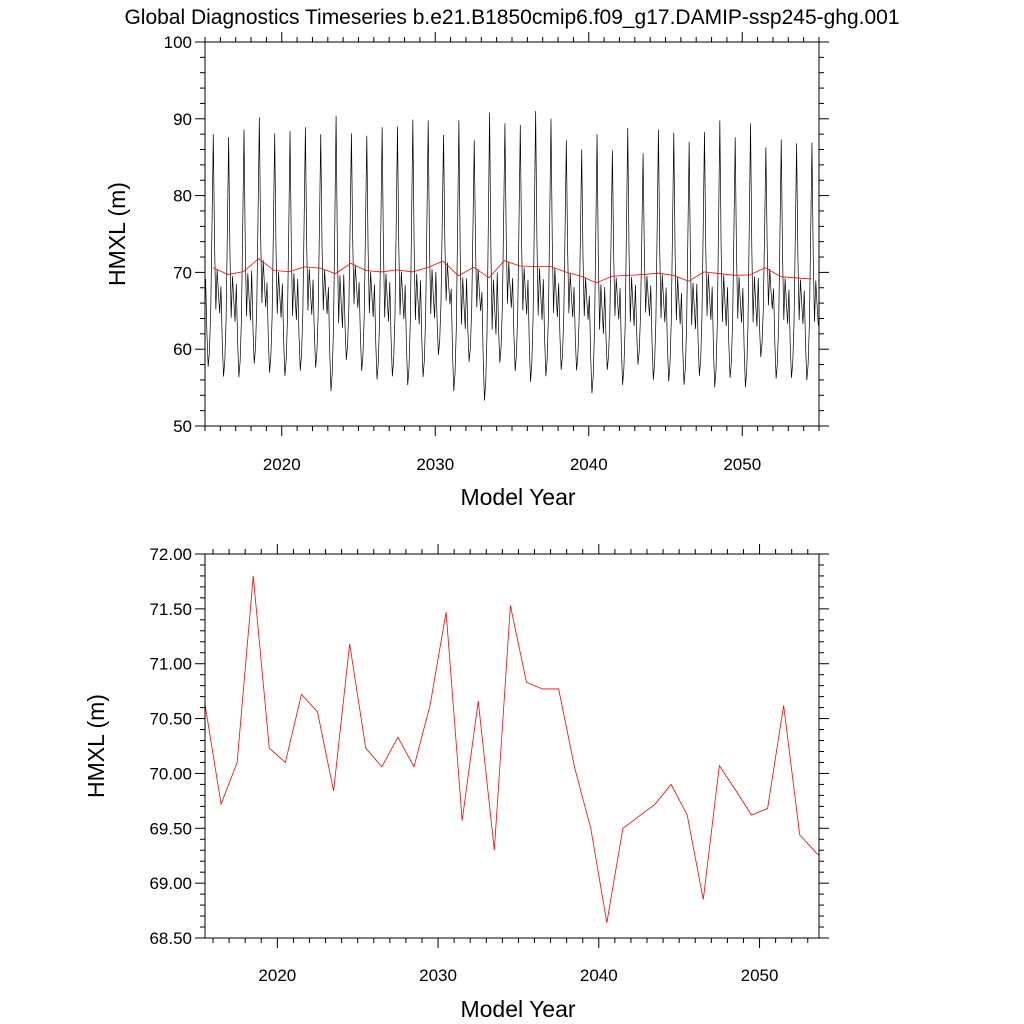 Image resolution: width=1024 pixels, height=1024 pixels. What do you see at coordinates (178, 42) in the screenshot?
I see `y-tick-label: 100` at bounding box center [178, 42].